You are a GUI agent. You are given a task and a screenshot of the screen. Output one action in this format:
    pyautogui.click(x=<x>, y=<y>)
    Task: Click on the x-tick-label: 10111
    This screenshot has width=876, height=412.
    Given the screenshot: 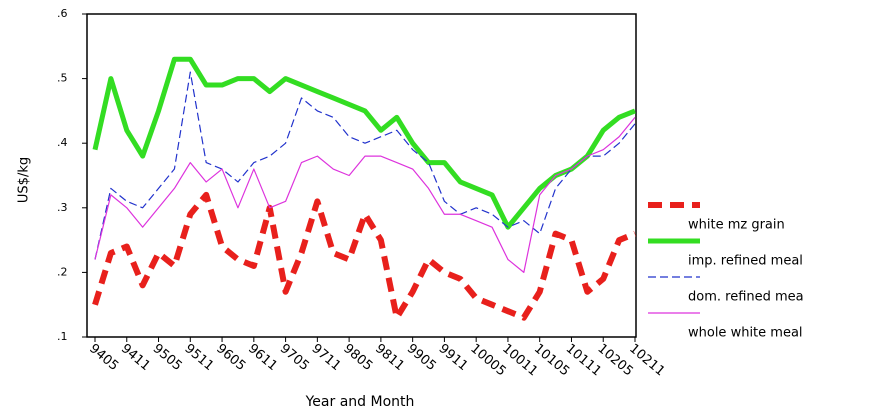 What is the action you would take?
    pyautogui.click(x=583, y=360)
    